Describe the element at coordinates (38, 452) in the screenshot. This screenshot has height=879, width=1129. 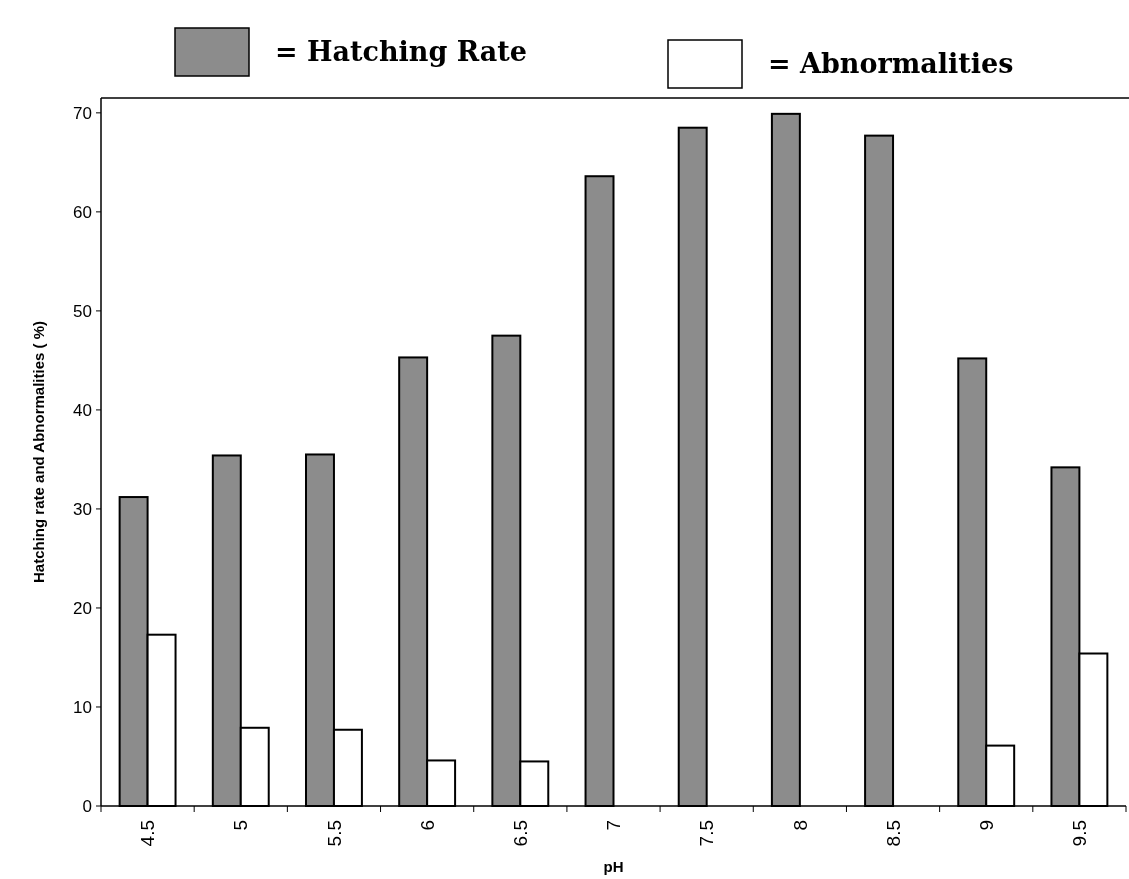
I see `y-axis-title: Hatching rate and Abnormalities ( %)` at that location.